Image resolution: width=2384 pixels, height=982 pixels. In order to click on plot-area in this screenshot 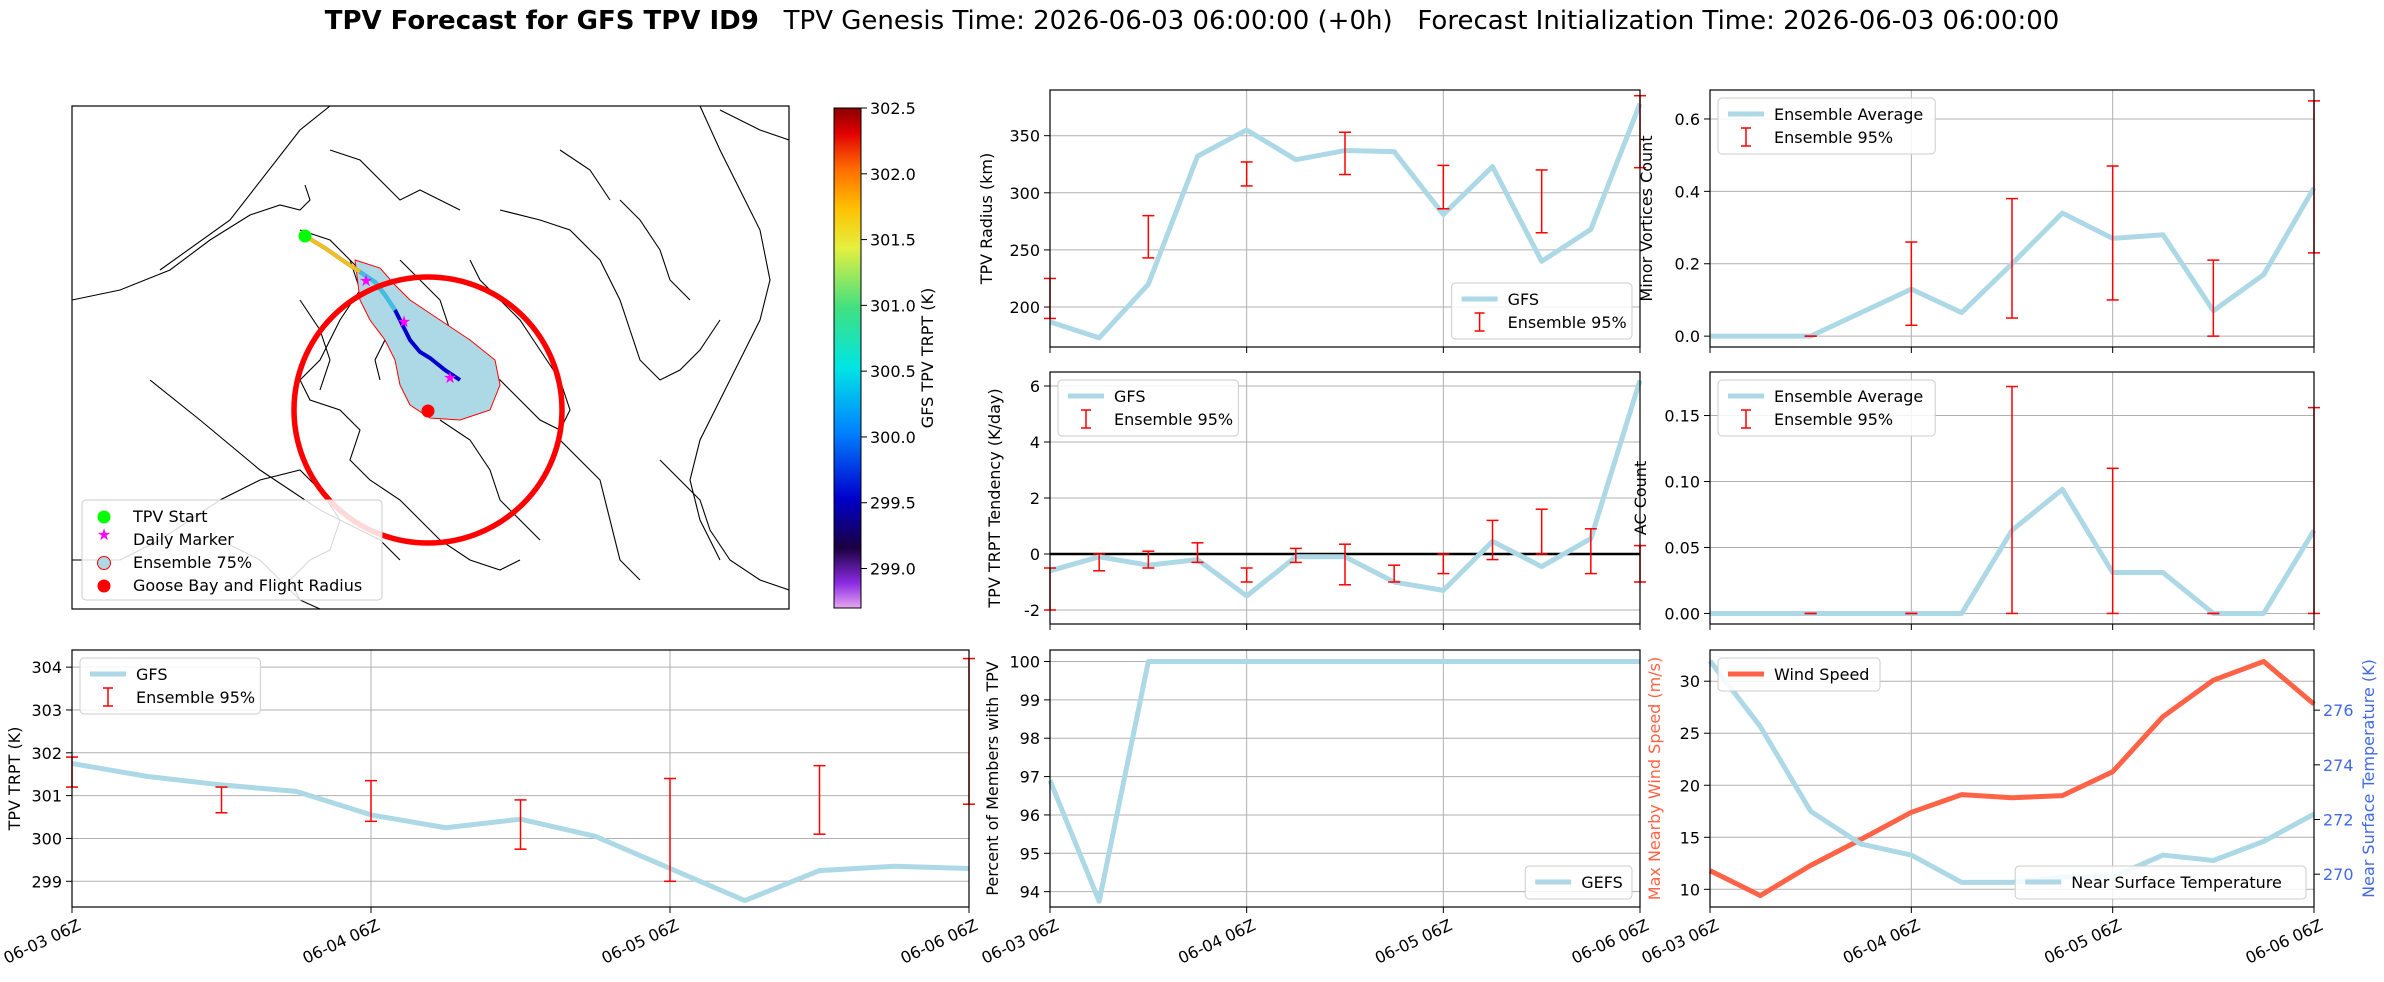, I will do `click(1345, 778)`.